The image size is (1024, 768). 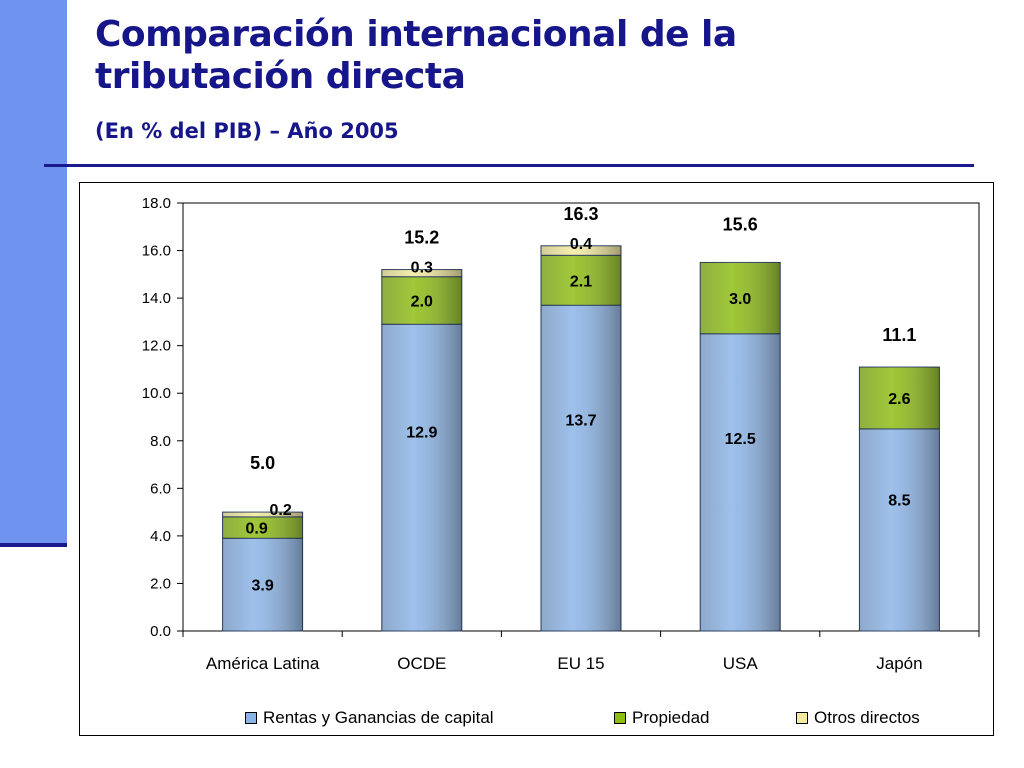 What do you see at coordinates (160, 441) in the screenshot?
I see `y-tick-label: 8.0` at bounding box center [160, 441].